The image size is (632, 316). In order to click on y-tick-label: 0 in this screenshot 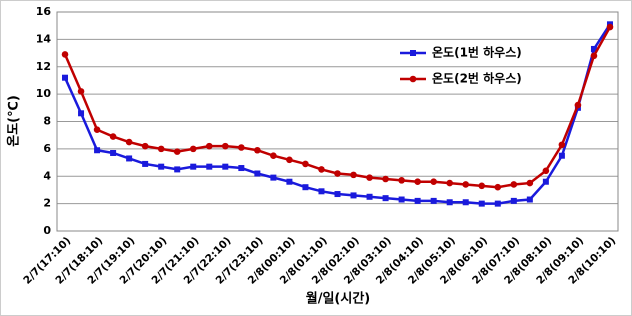, I will do `click(47, 230)`.